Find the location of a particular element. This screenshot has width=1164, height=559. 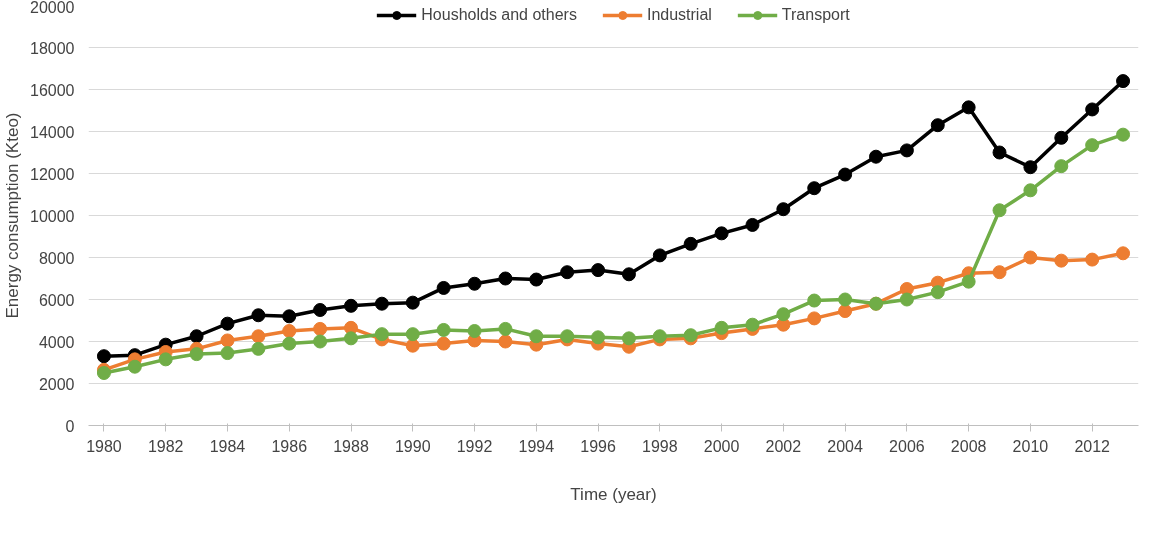

x-tick-label: 1986 is located at coordinates (289, 446).